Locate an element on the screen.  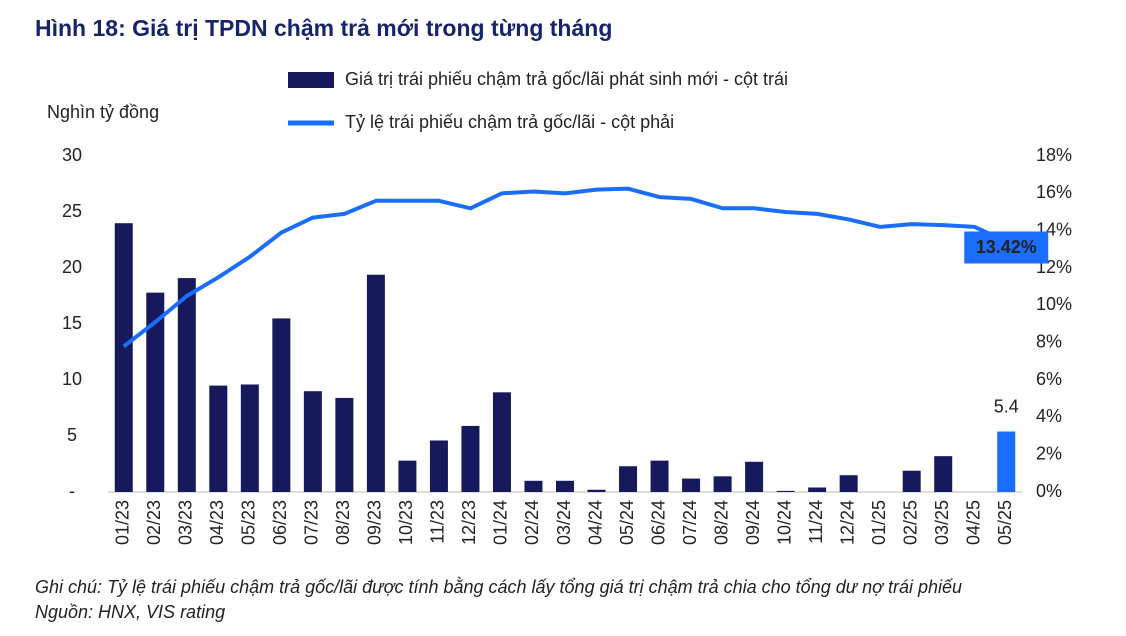
y-tick-label: - is located at coordinates (72, 491).